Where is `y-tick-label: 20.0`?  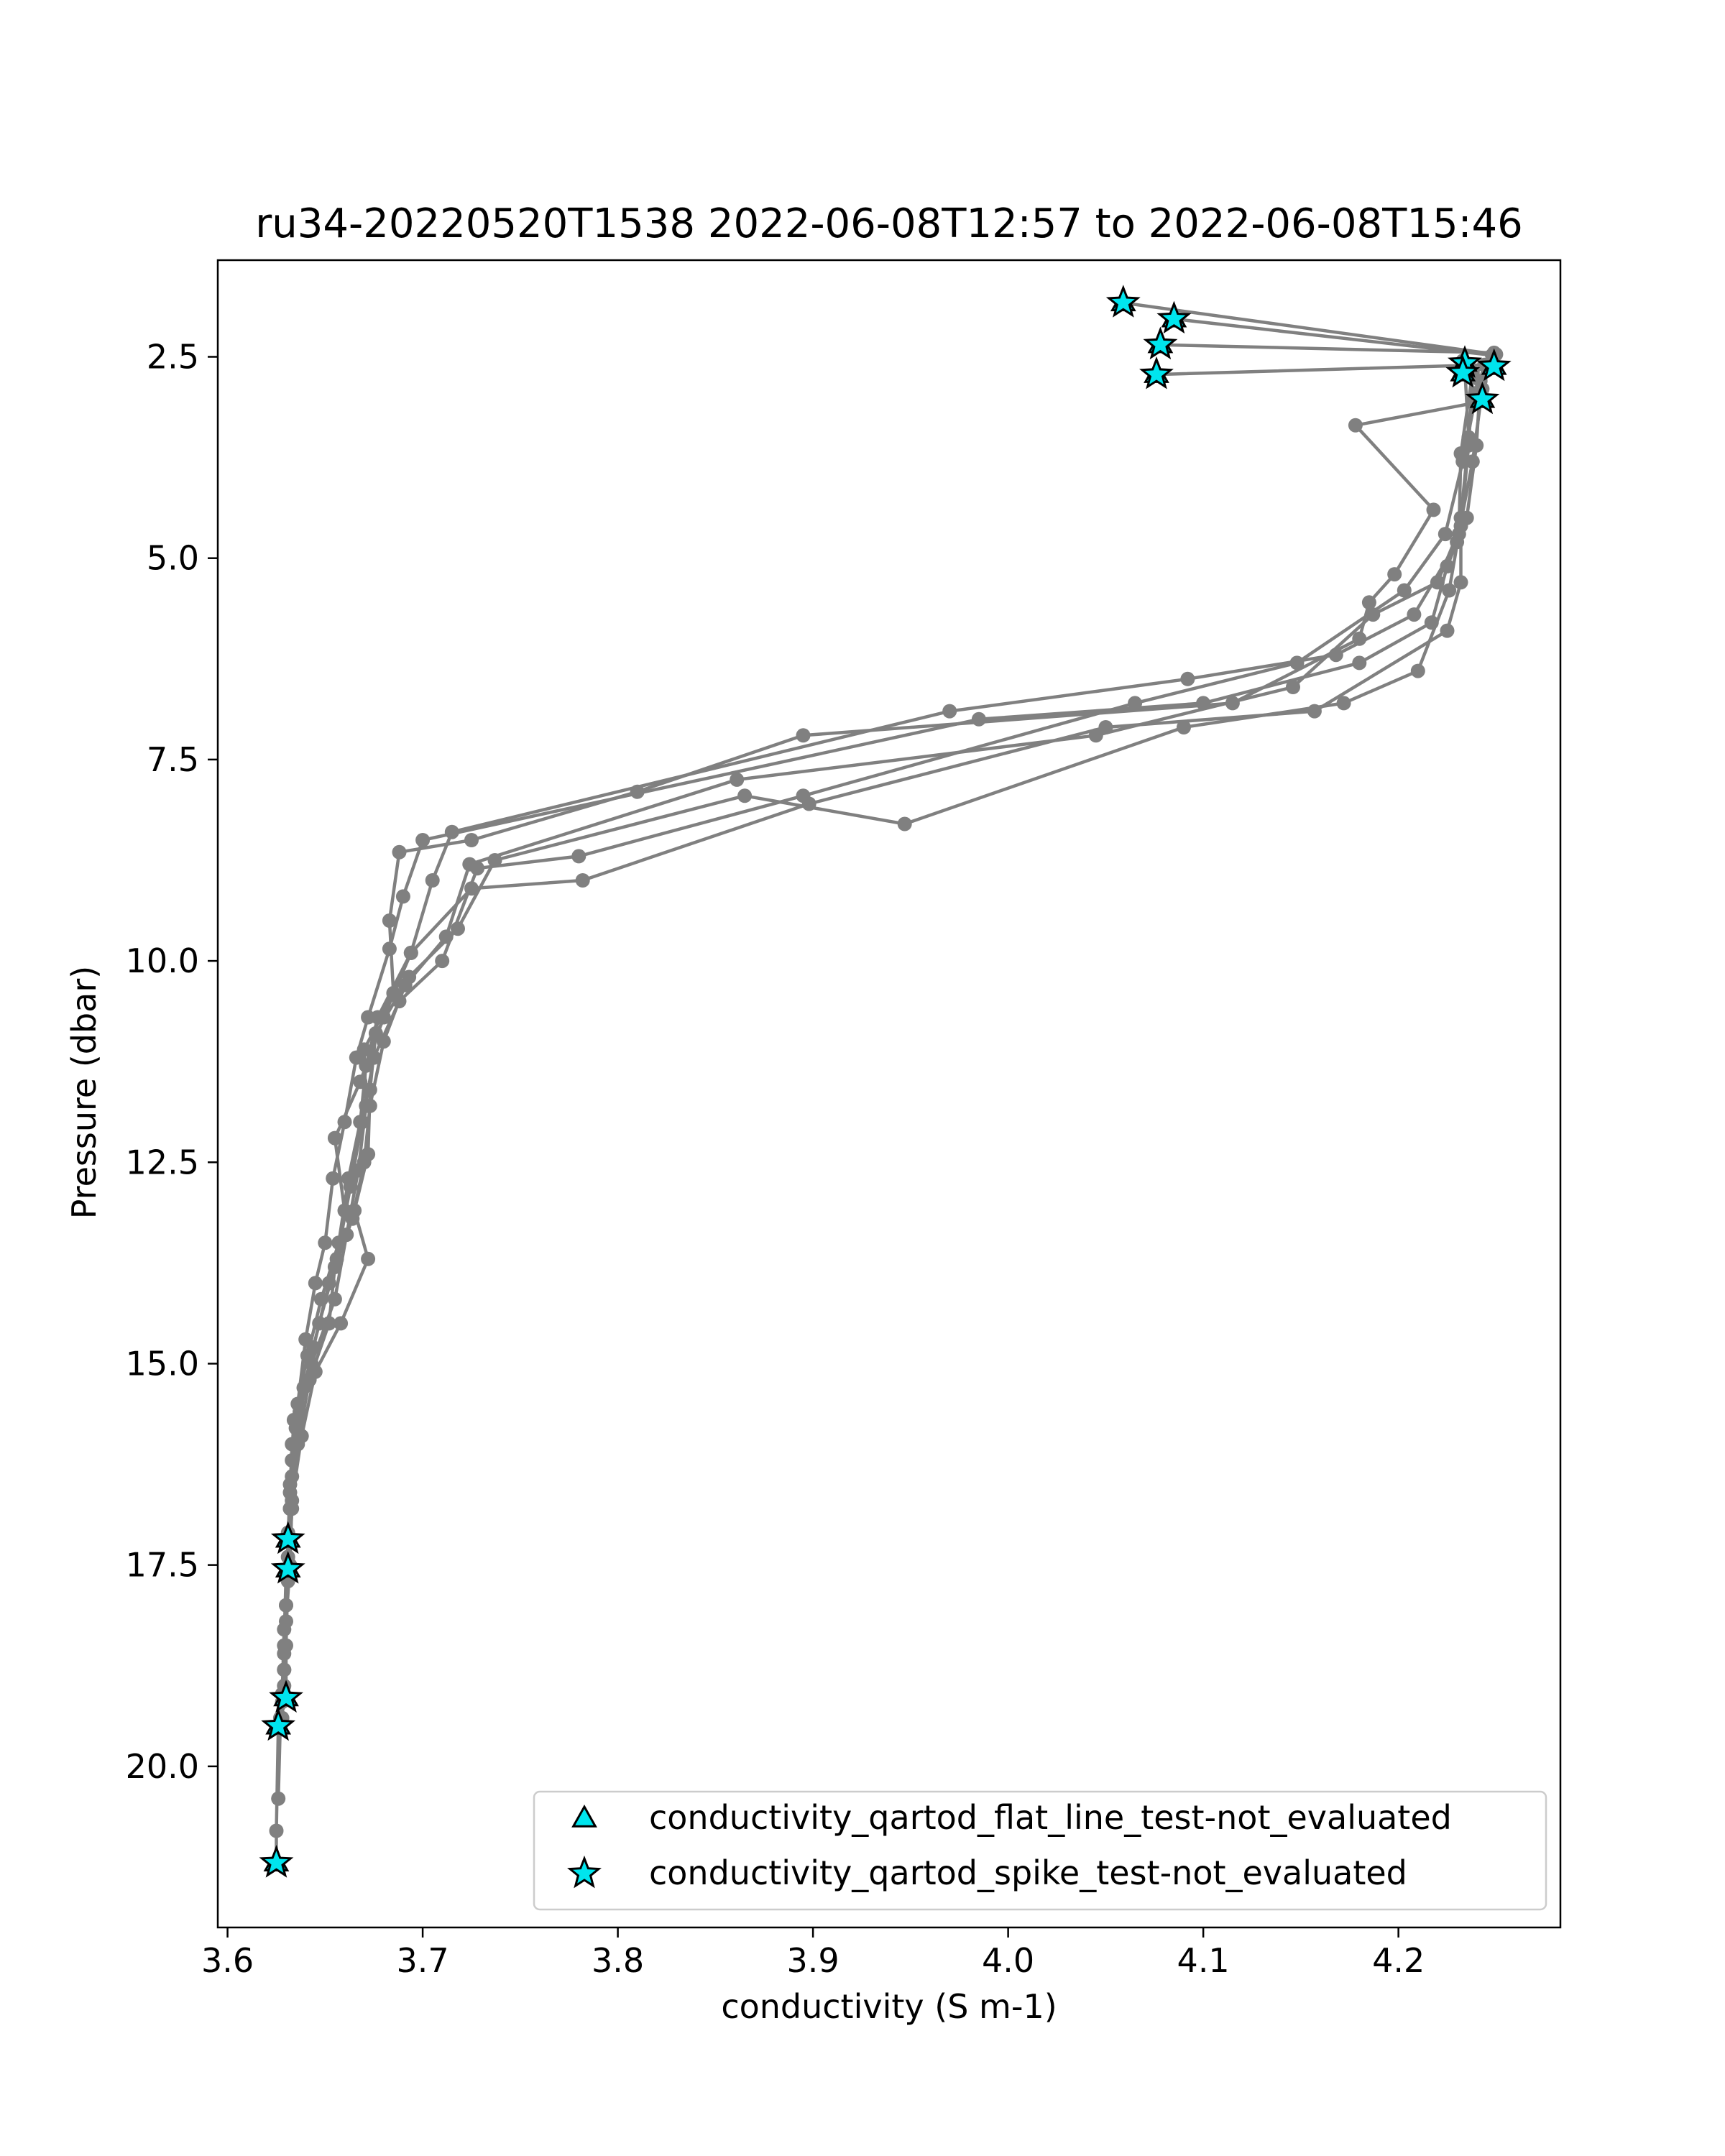
y-tick-label: 20.0 is located at coordinates (162, 1766).